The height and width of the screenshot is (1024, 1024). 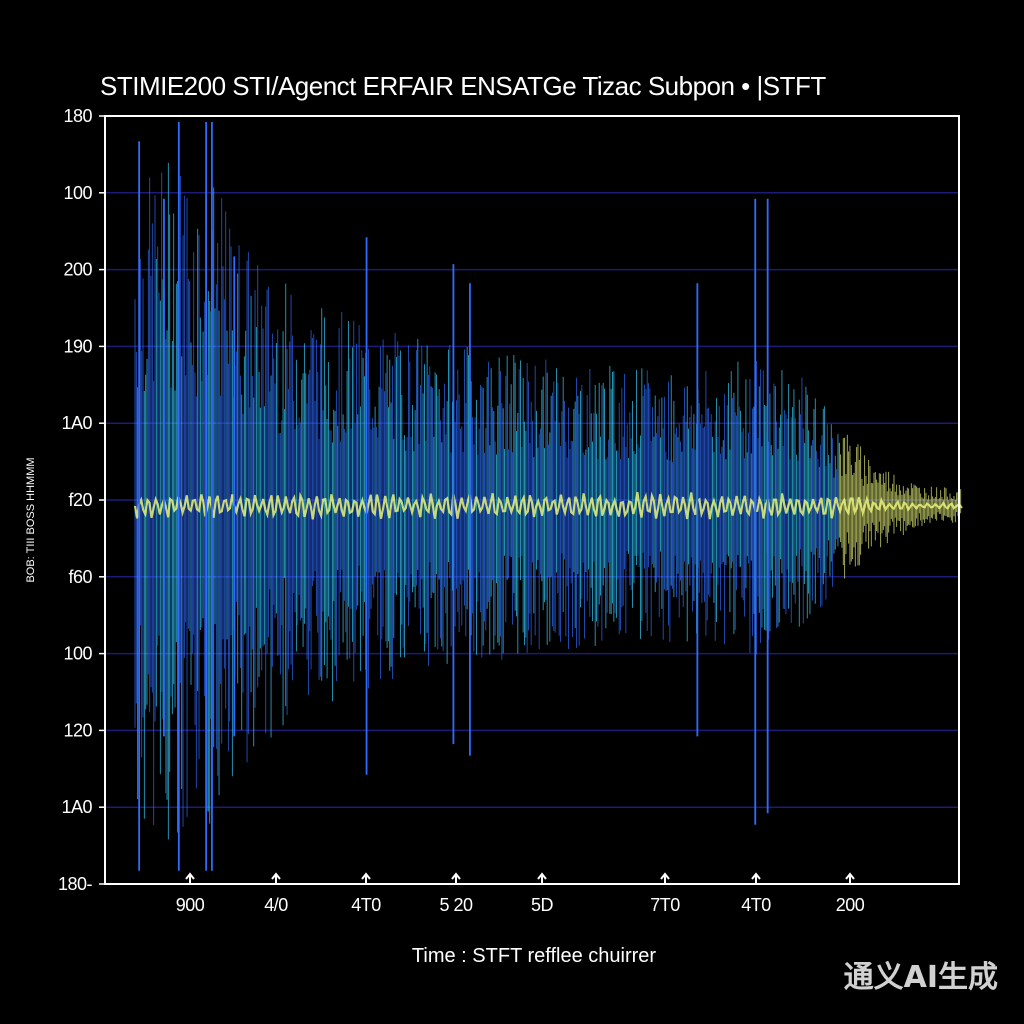 I want to click on x-tick-label: 7T0, so click(x=665, y=905).